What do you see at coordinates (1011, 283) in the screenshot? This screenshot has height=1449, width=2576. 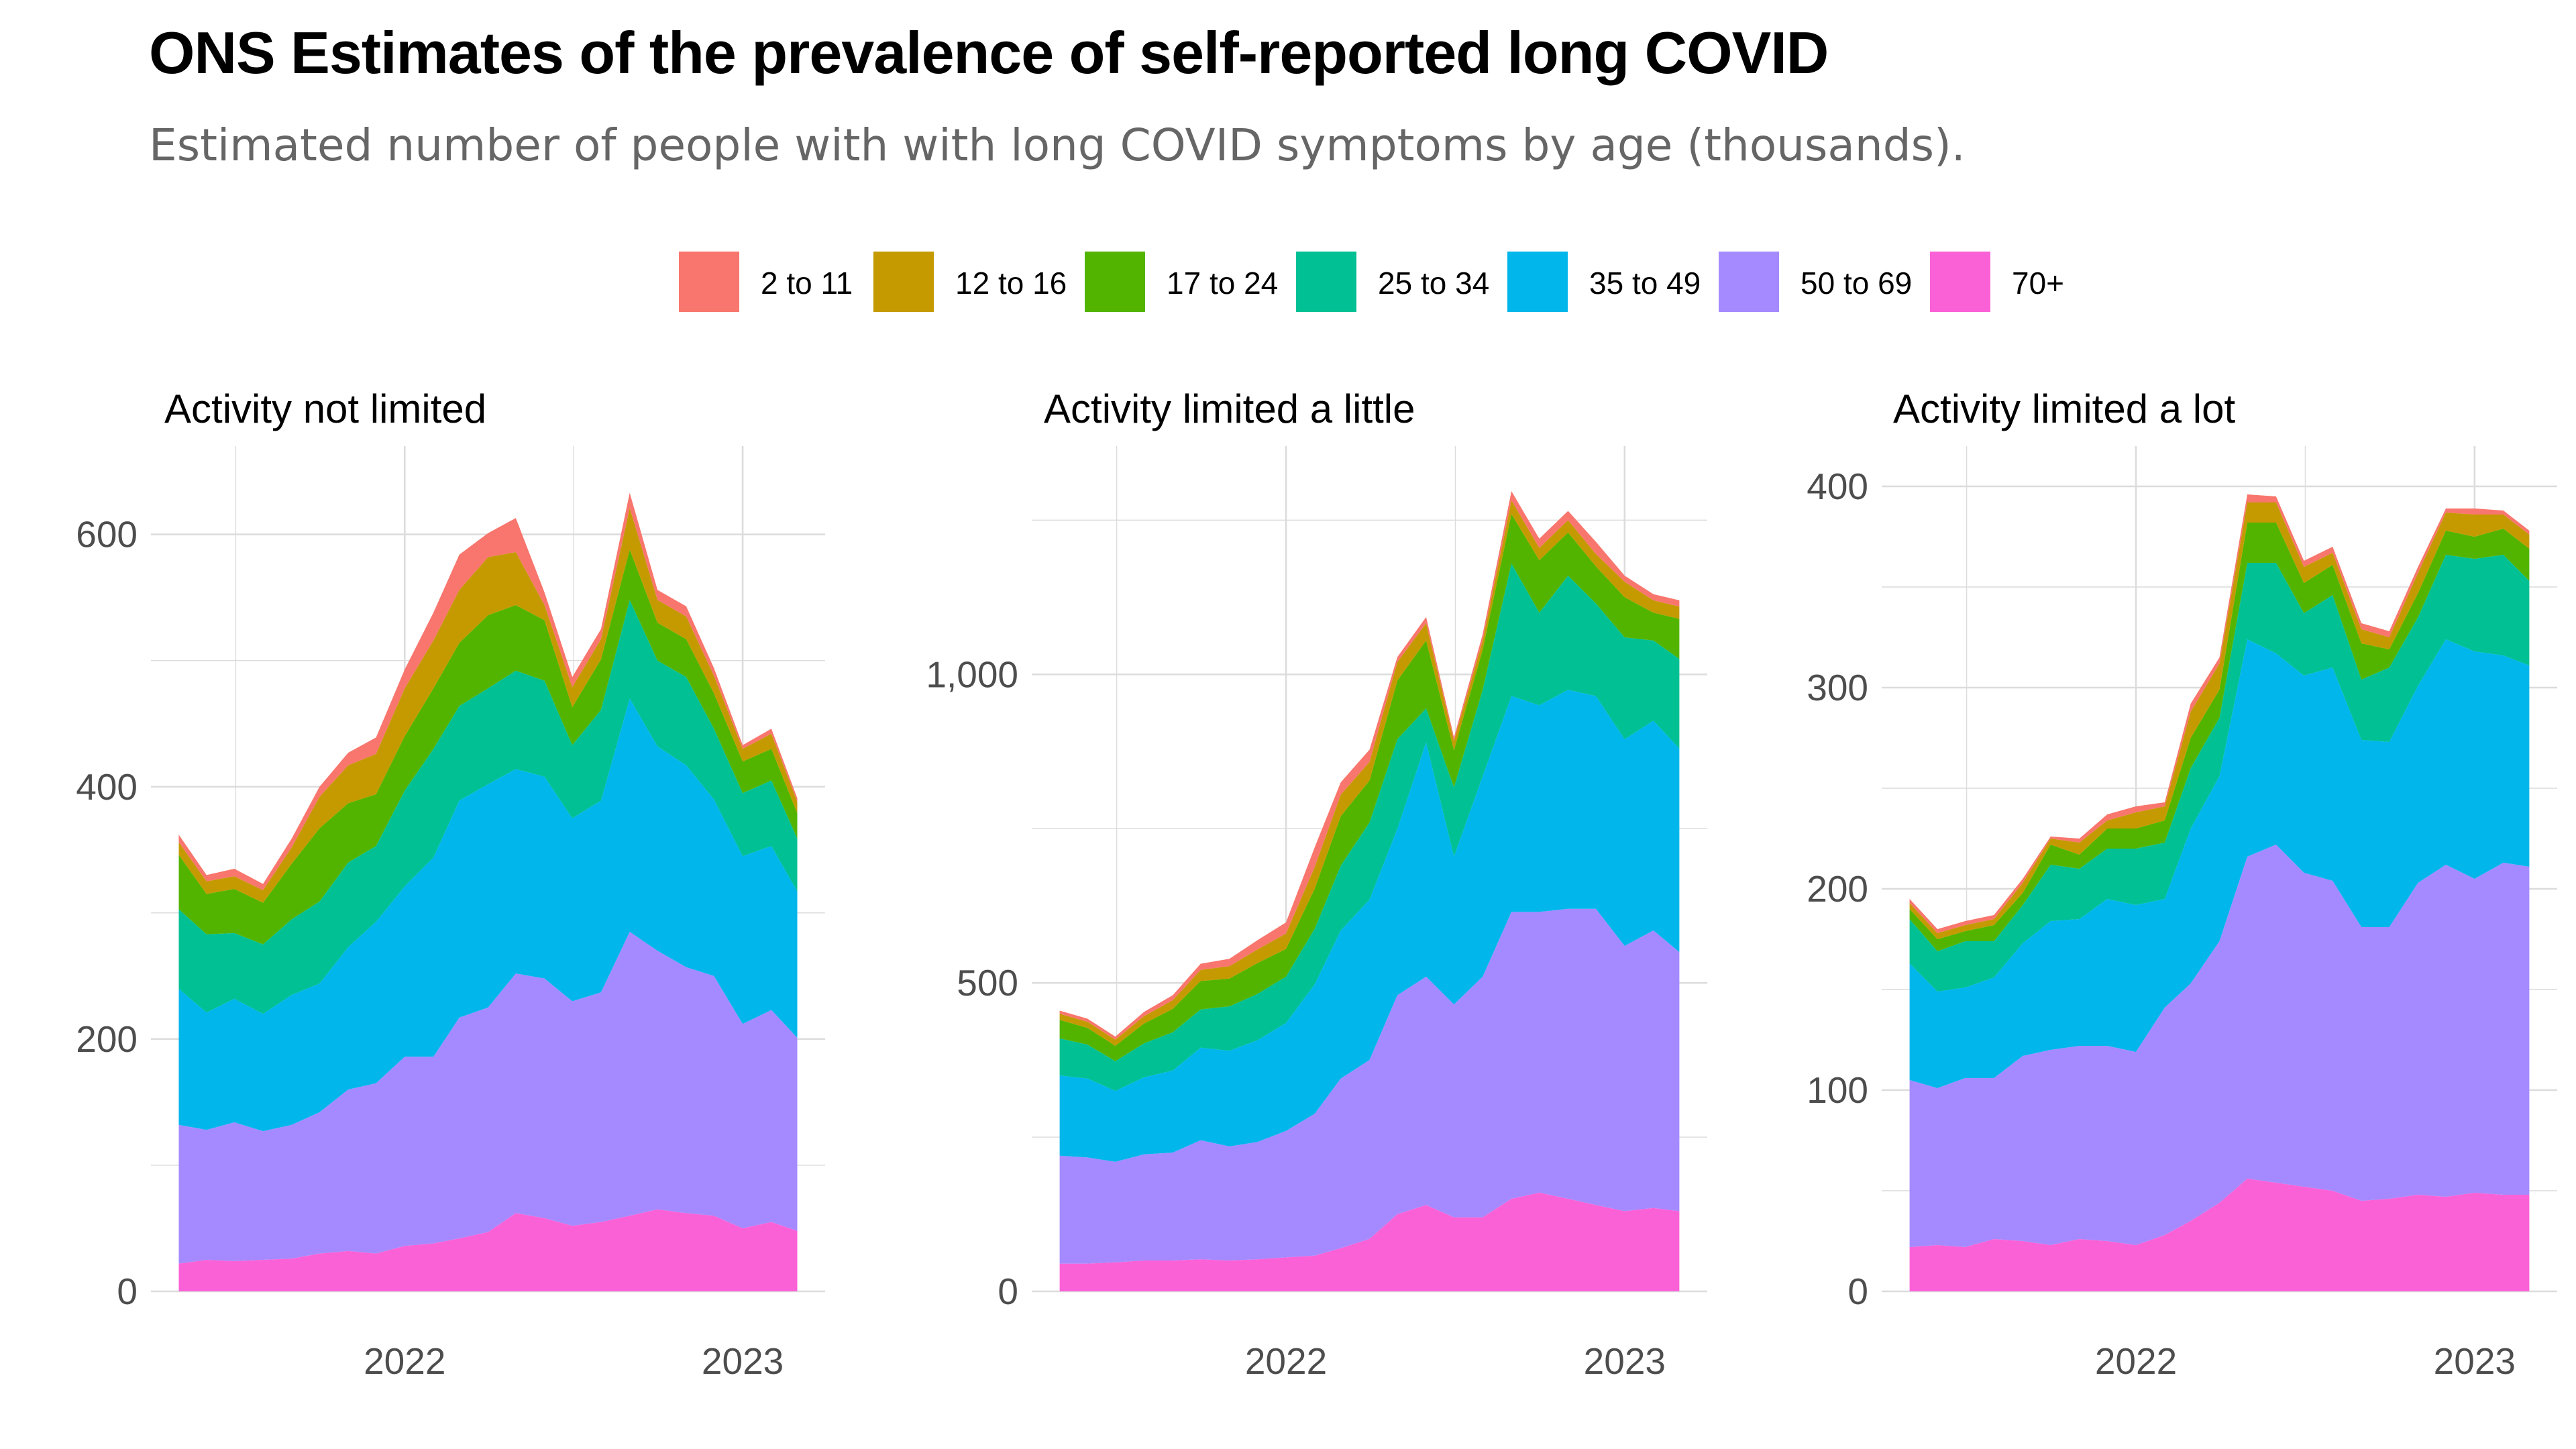 I see `legend-label: 12 to 16` at bounding box center [1011, 283].